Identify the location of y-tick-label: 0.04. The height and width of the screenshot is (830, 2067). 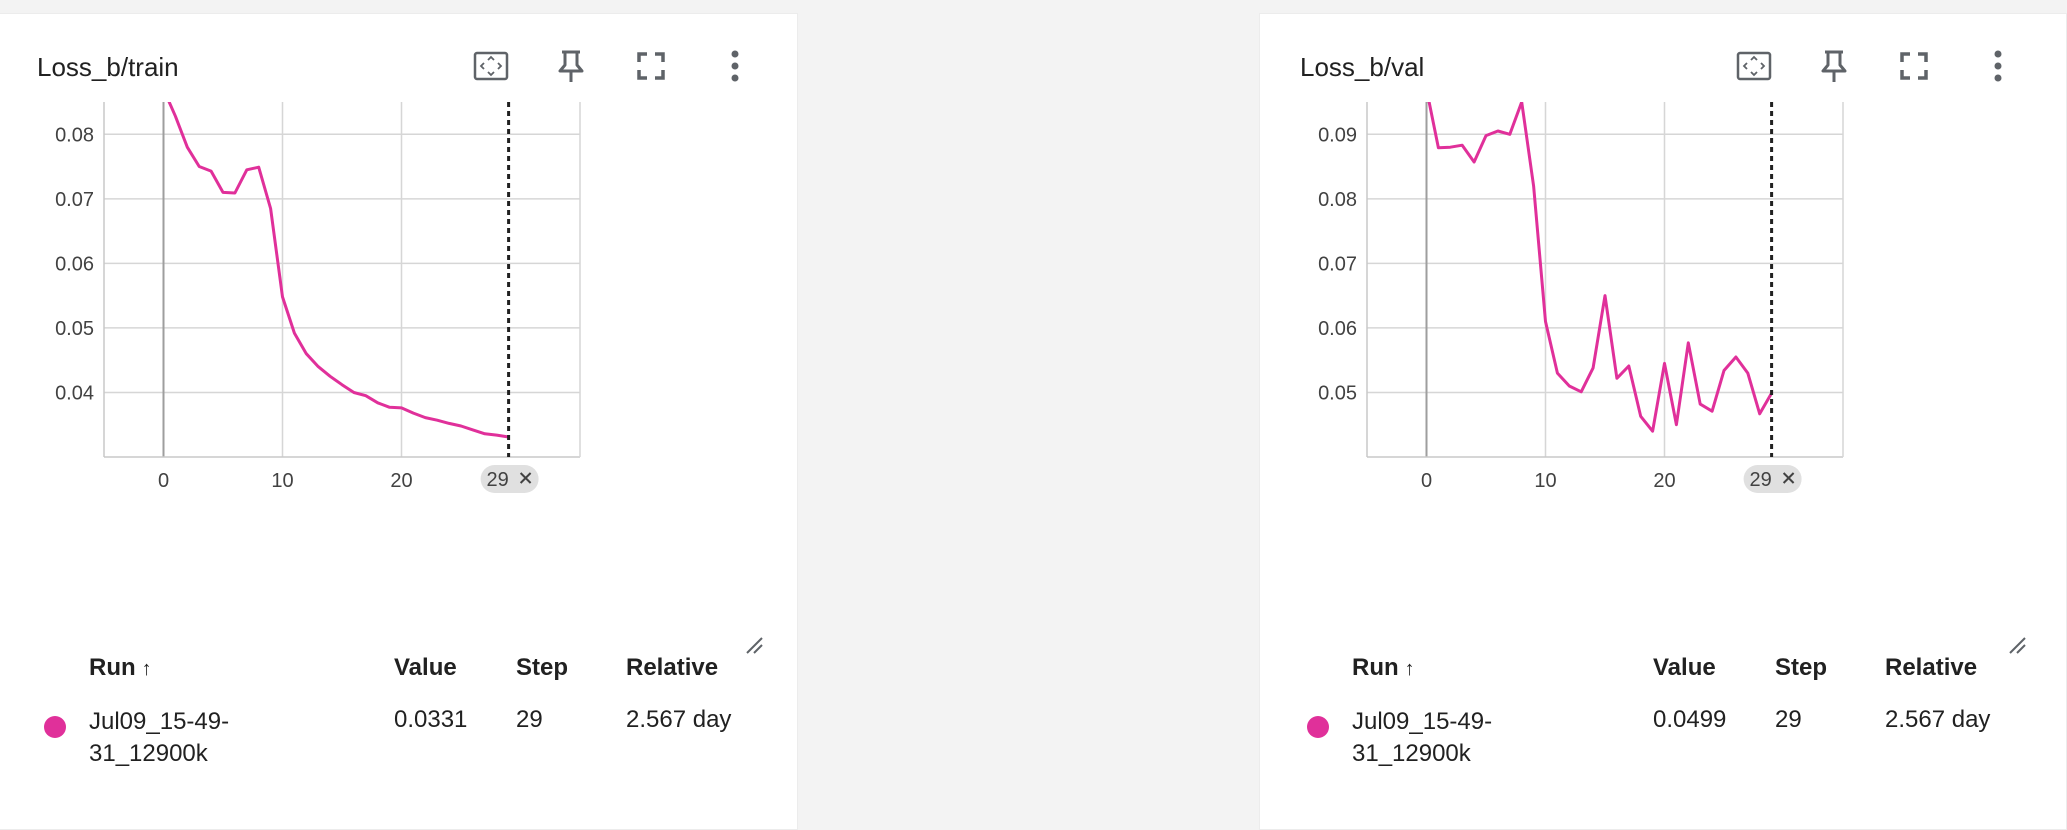
(74, 393).